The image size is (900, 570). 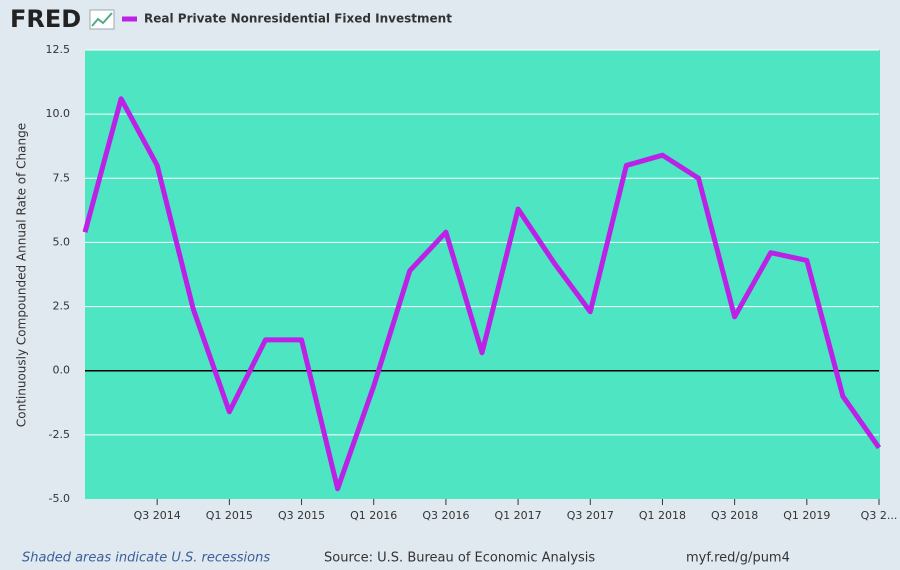 I want to click on y-tick-label: 10.0, so click(x=58, y=113).